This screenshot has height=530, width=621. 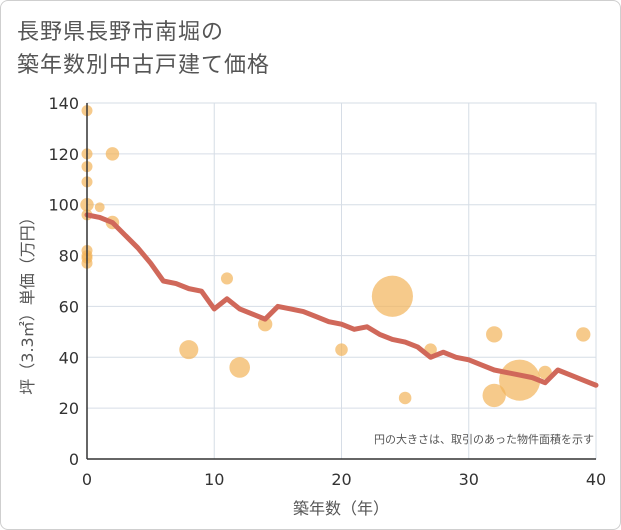 What do you see at coordinates (144, 65) in the screenshot?
I see `chart-title-line-2: 築年数別中古戸建て価格` at bounding box center [144, 65].